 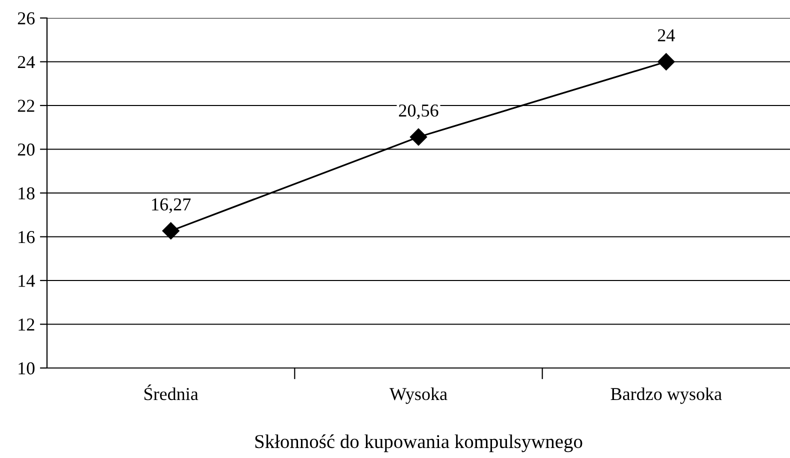 What do you see at coordinates (26, 62) in the screenshot?
I see `y-tick-label: 24` at bounding box center [26, 62].